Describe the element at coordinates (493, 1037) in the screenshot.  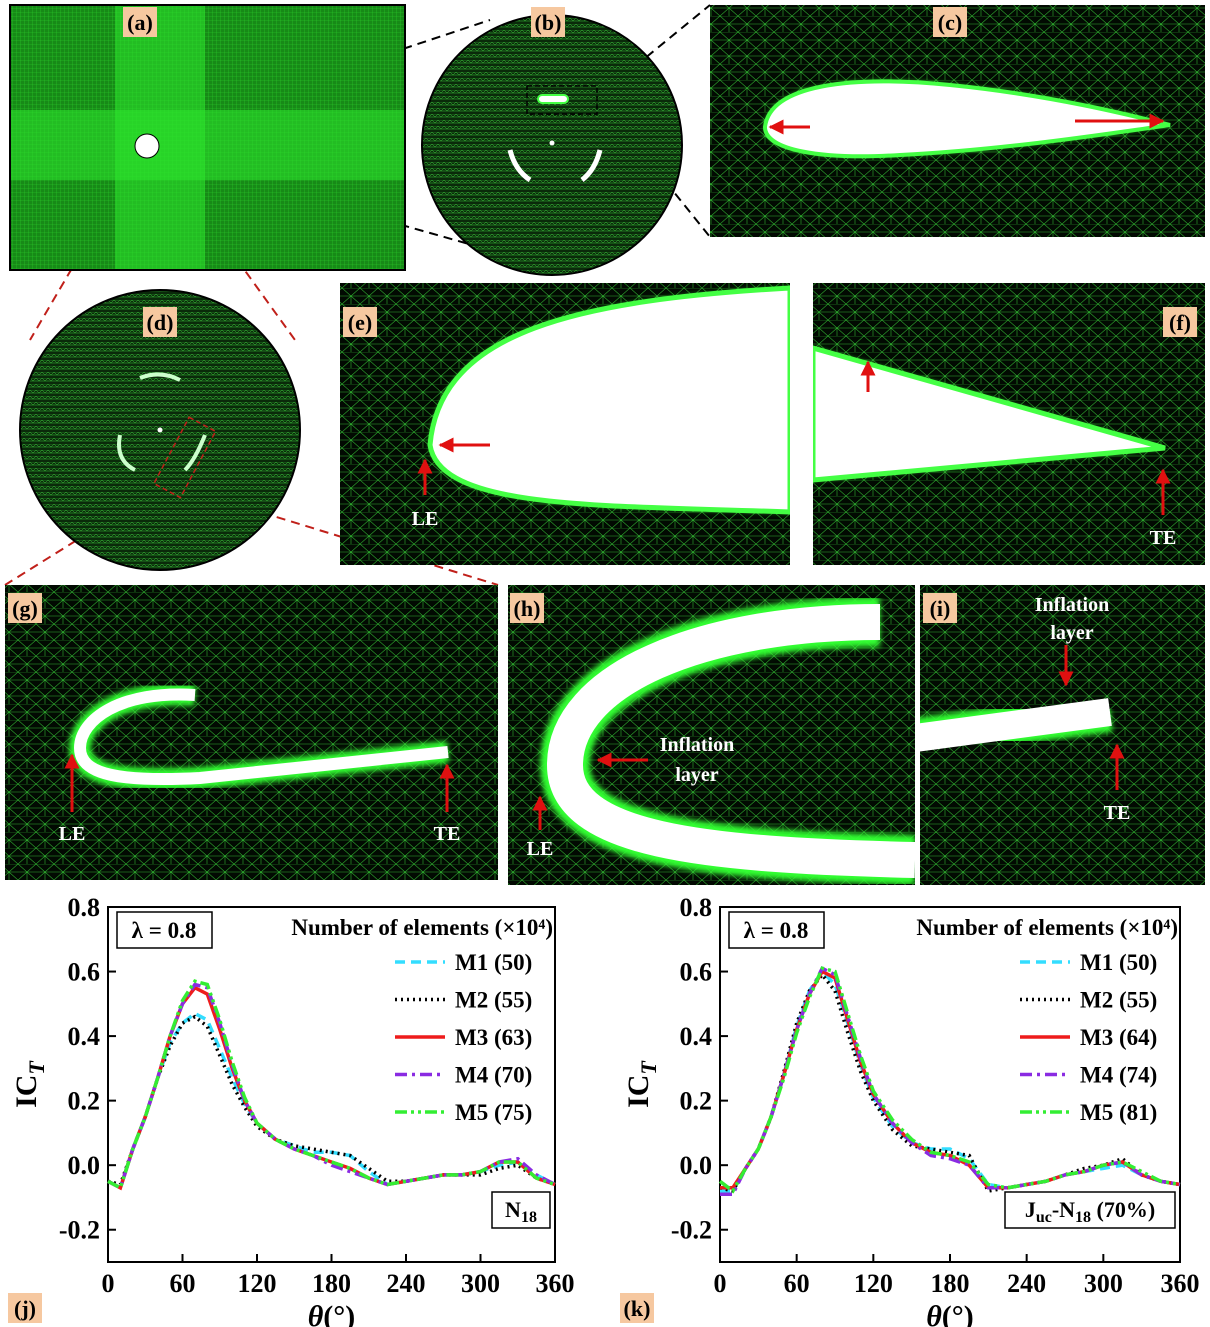
I see `legend-label: M3 (63)` at that location.